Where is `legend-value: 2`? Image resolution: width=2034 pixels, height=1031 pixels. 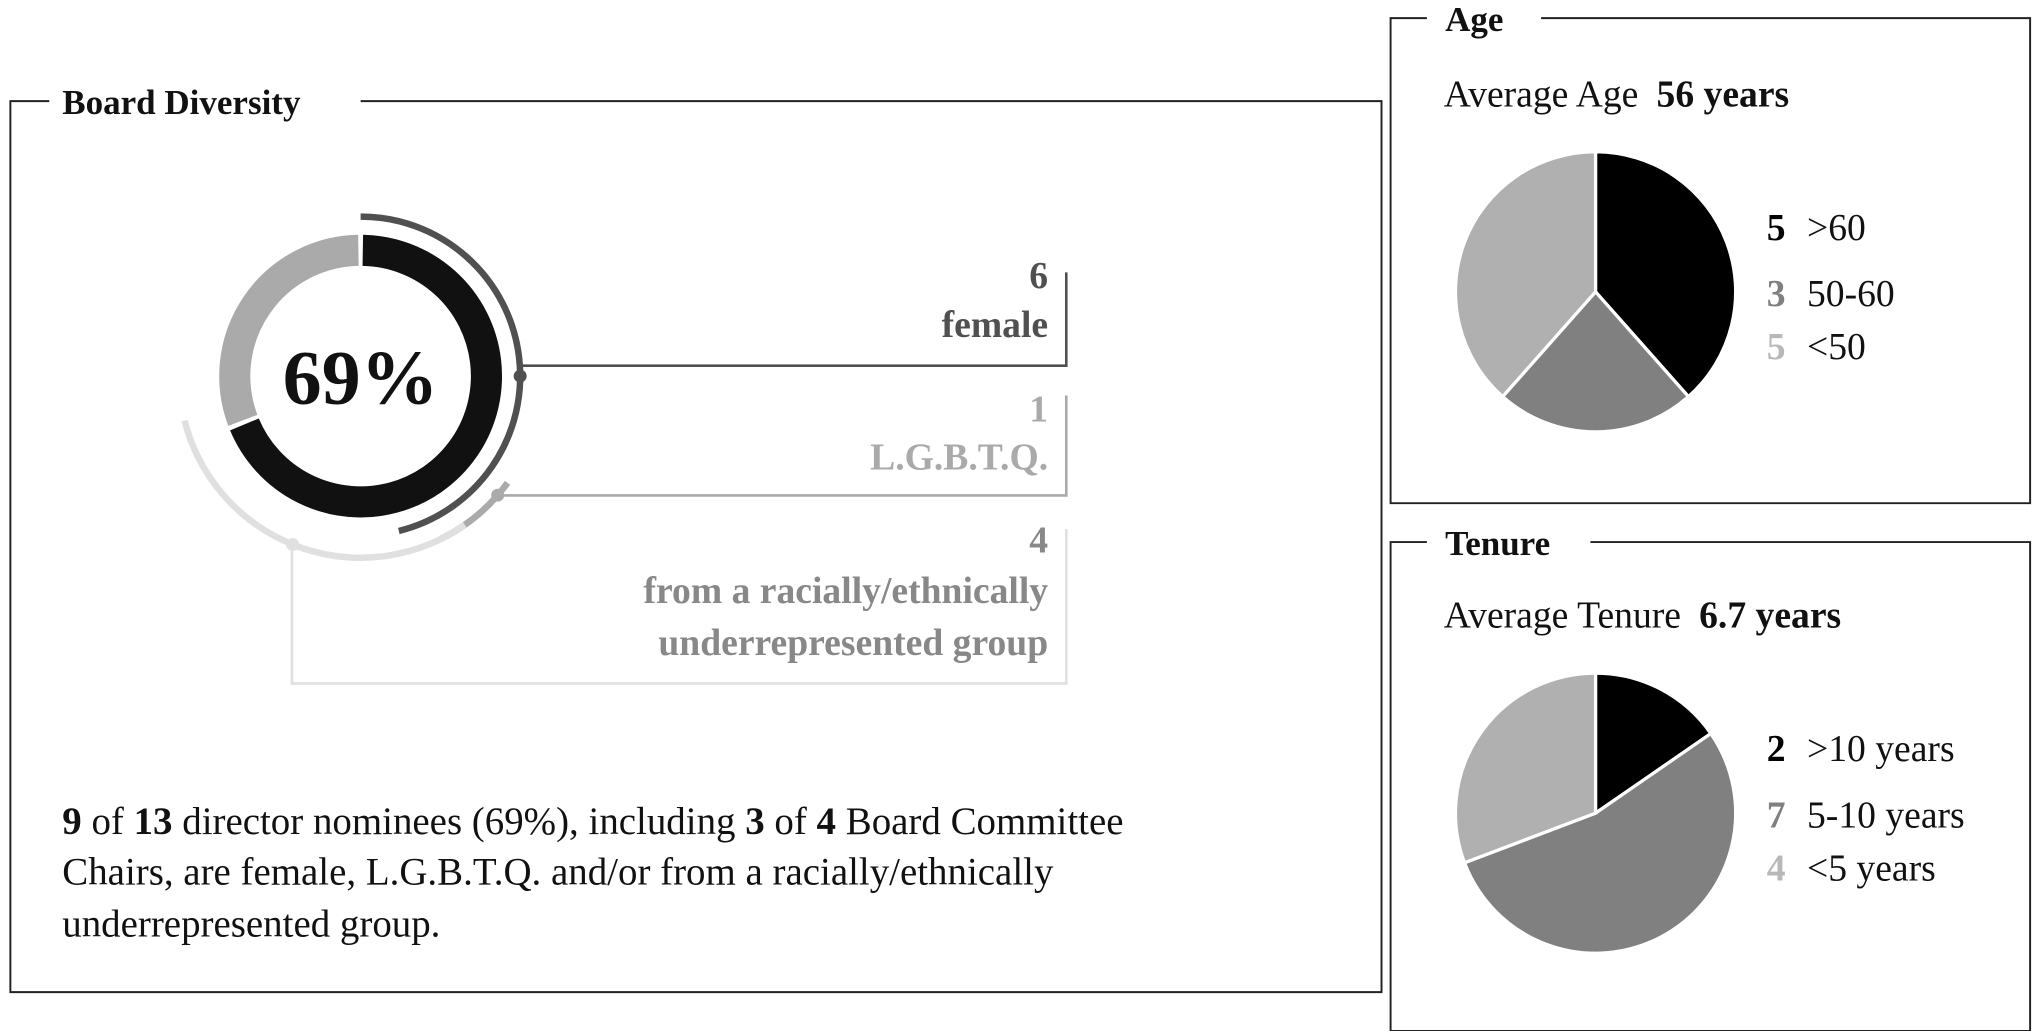 legend-value: 2 is located at coordinates (1776, 749).